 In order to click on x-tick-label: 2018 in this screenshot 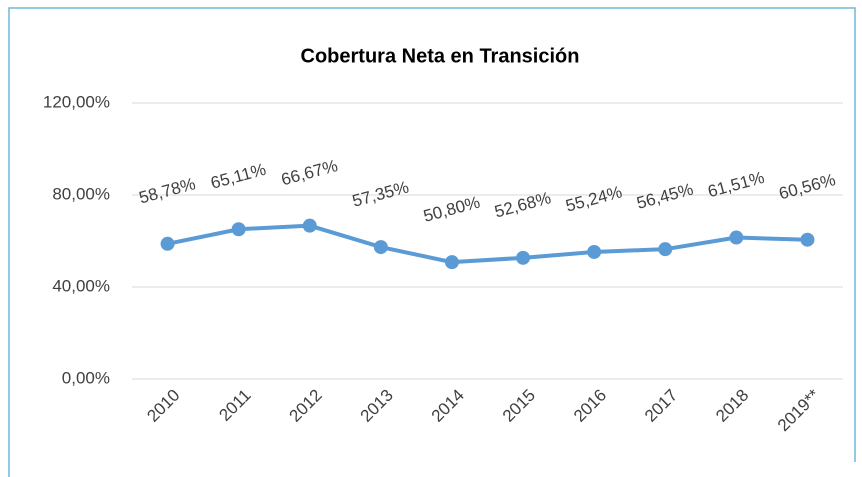, I will do `click(732, 406)`.